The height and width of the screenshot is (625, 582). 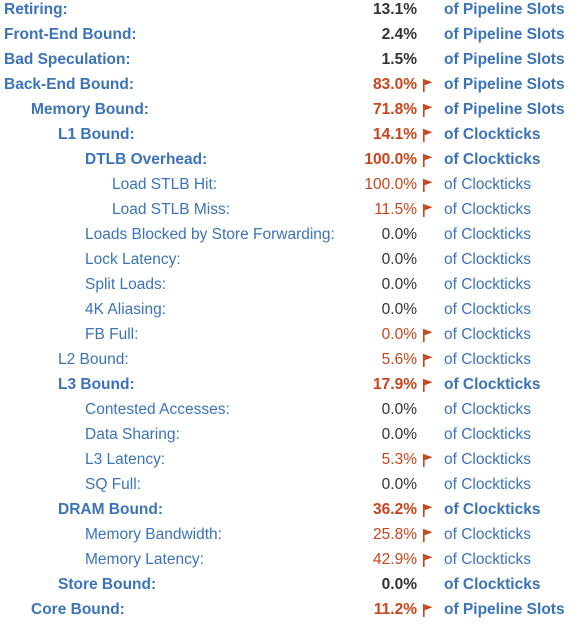 What do you see at coordinates (96, 134) in the screenshot?
I see `metric-name-link: L1 Bound:` at bounding box center [96, 134].